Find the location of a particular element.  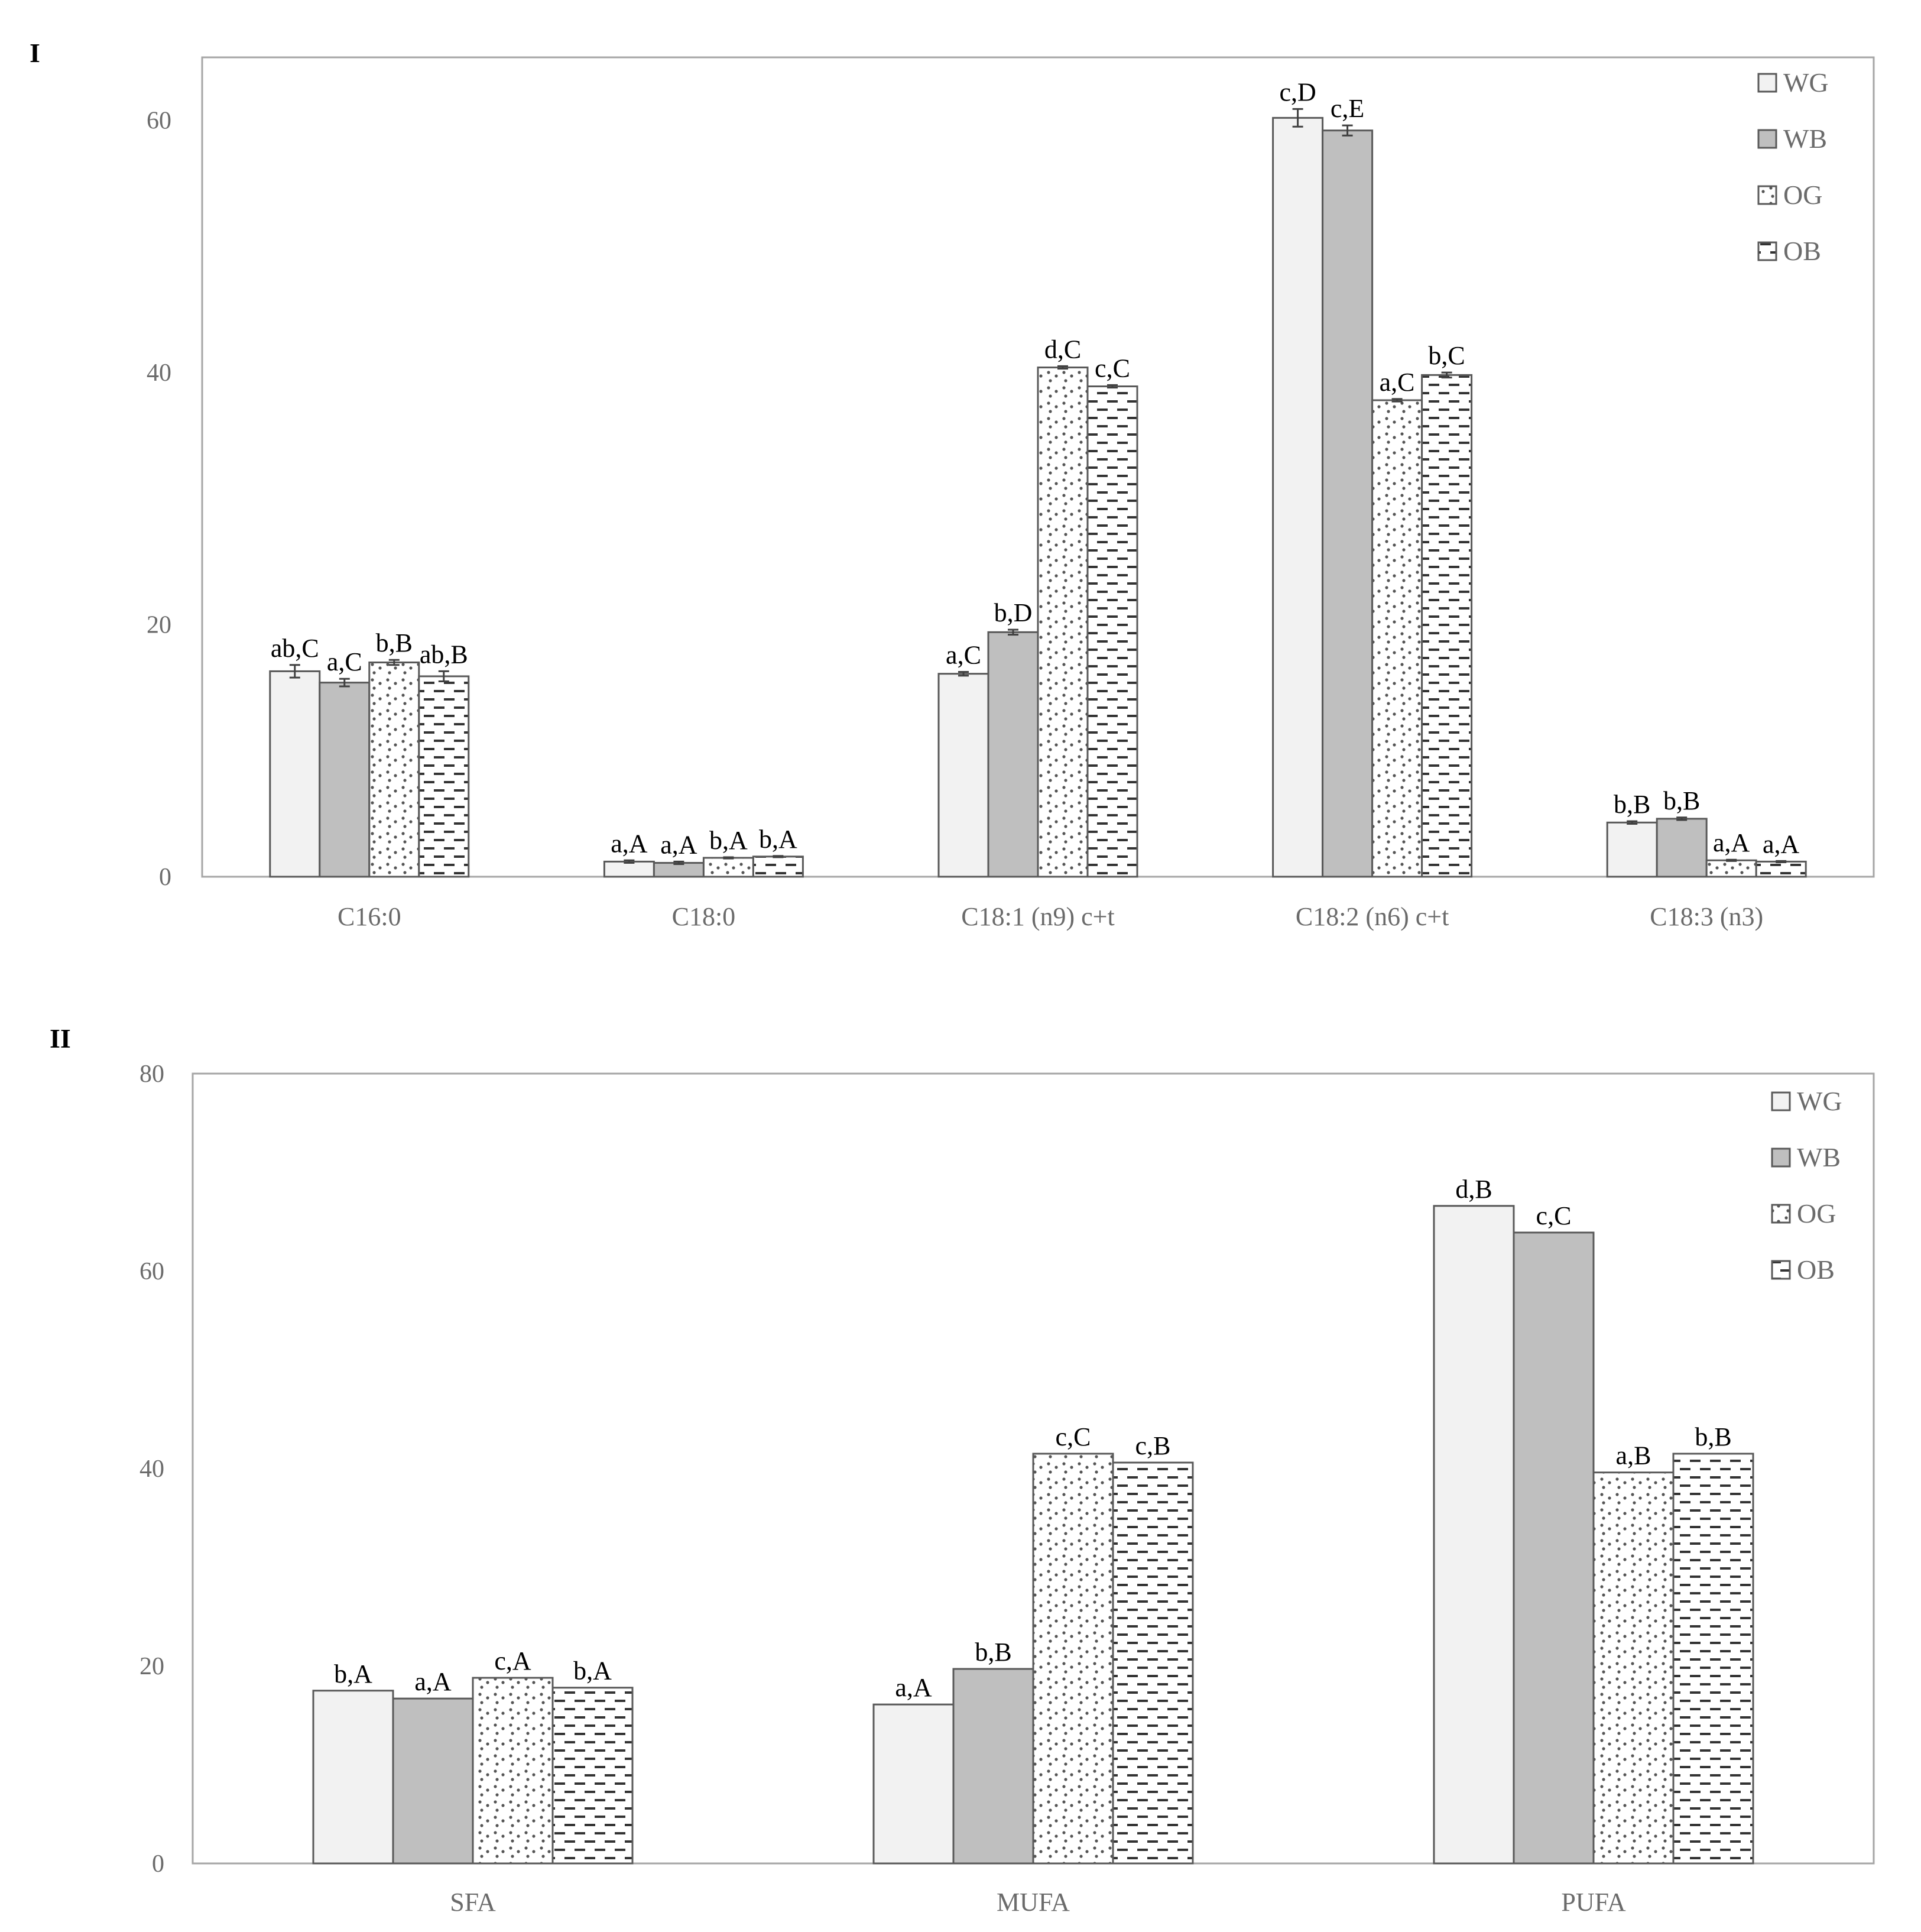

bar-wg-mufa is located at coordinates (913, 1784).